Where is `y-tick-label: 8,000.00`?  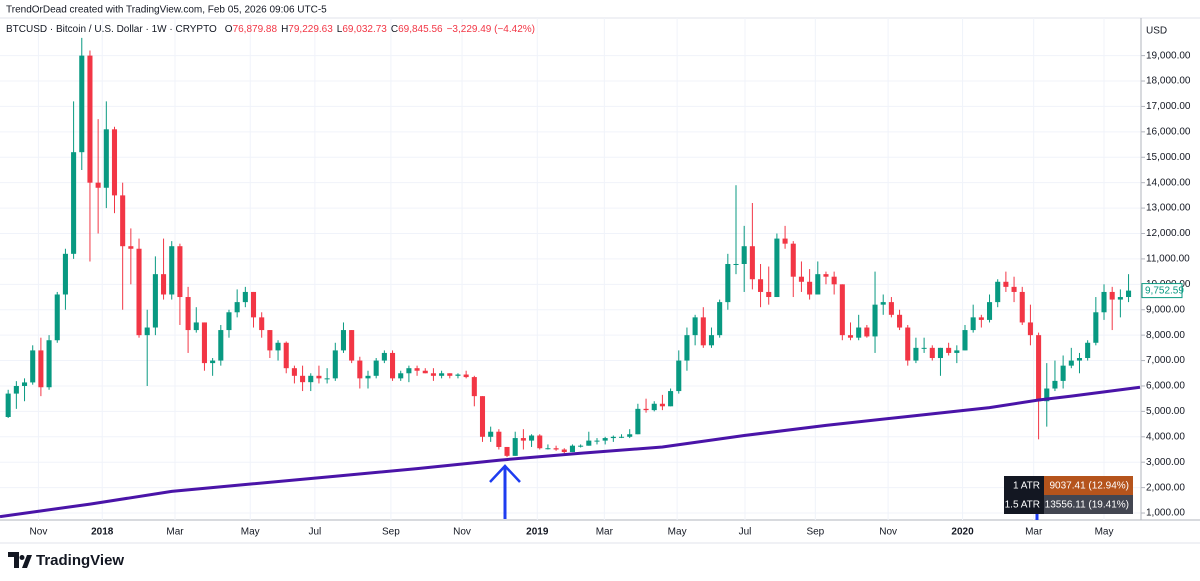
y-tick-label: 8,000.00 is located at coordinates (1165, 335).